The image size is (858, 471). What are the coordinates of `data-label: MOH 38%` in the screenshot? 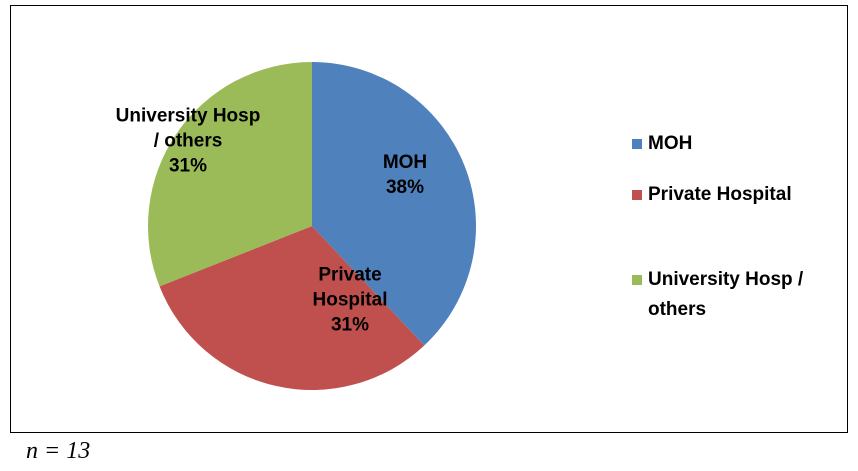 It's located at (405, 175).